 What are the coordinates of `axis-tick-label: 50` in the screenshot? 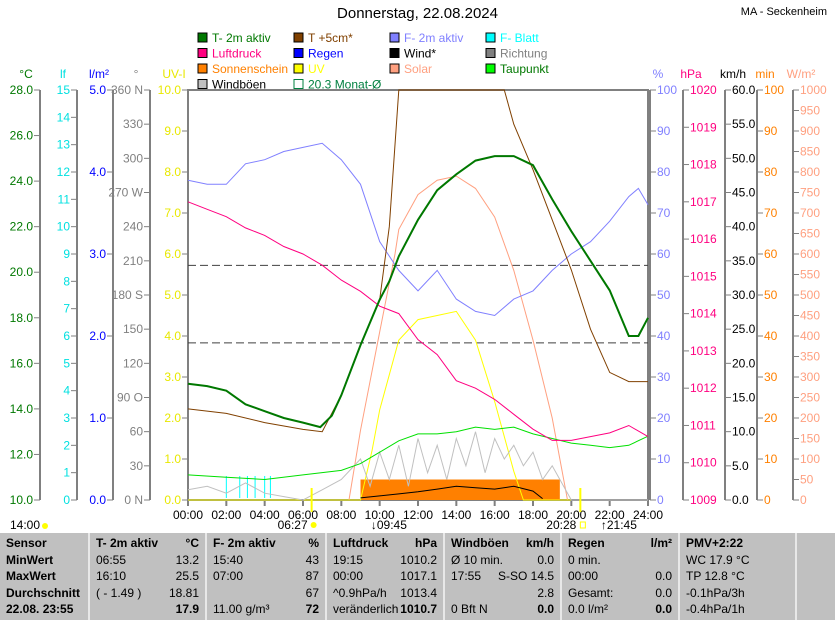 It's located at (664, 295).